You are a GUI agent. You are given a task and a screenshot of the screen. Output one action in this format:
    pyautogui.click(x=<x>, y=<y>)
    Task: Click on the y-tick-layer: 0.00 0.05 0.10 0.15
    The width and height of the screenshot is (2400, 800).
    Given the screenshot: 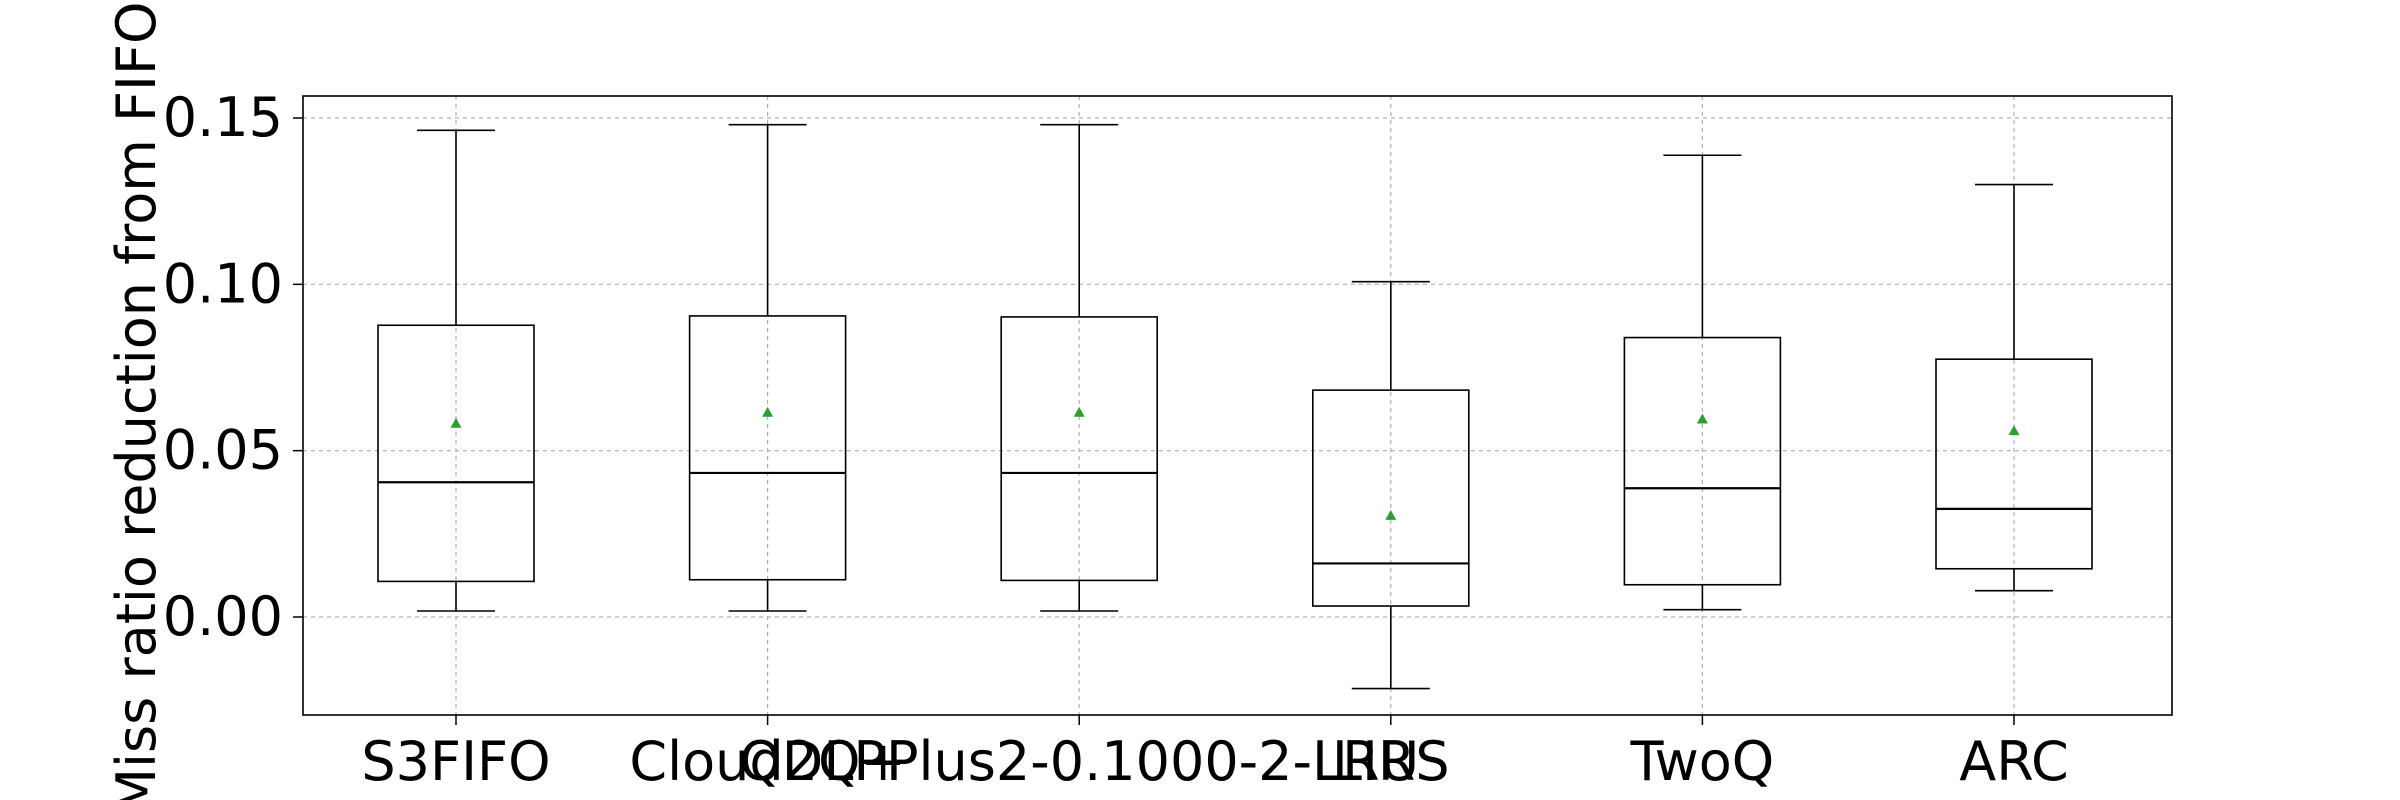 What is the action you would take?
    pyautogui.click(x=233, y=367)
    